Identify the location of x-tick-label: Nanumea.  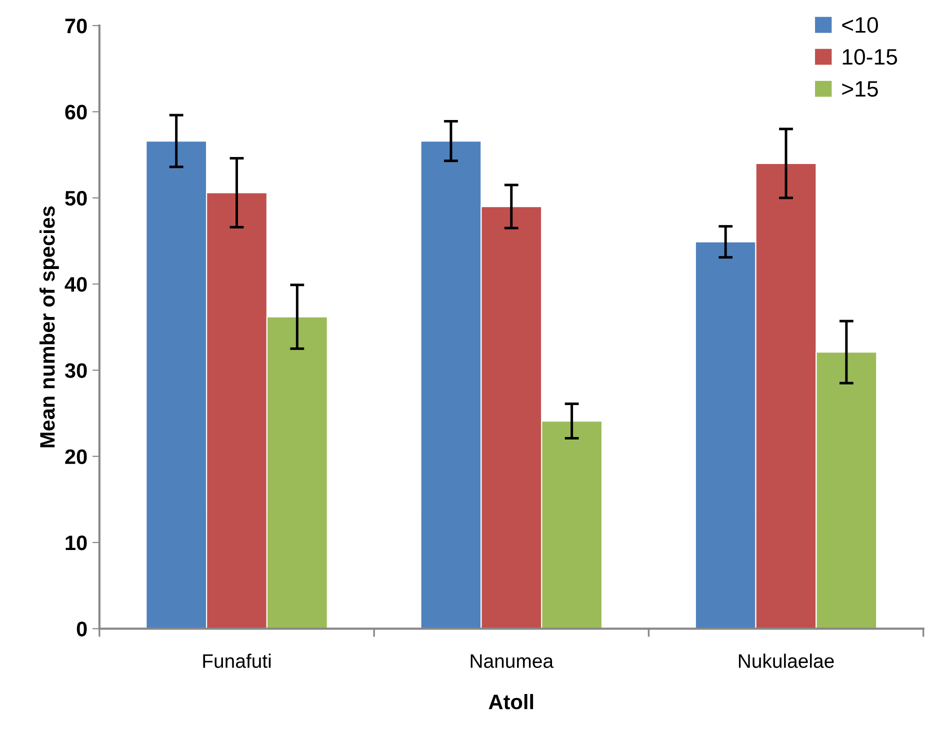
(512, 661).